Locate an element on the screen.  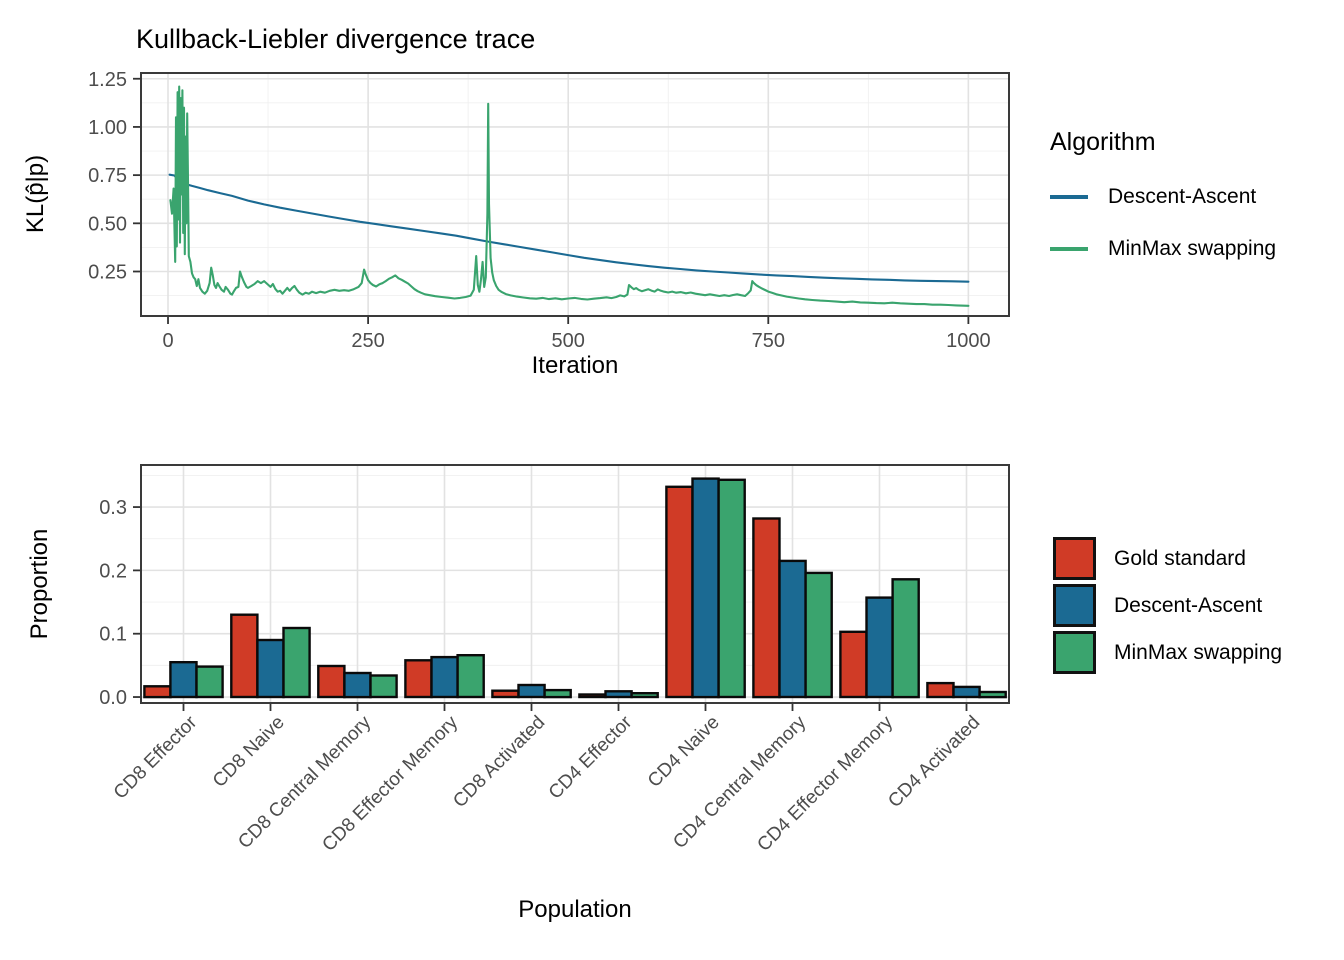
bars-gold-standard is located at coordinates (549, 592).